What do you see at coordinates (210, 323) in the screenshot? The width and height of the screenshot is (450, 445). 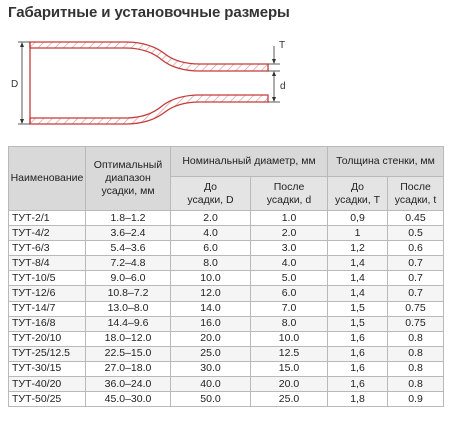 I see `cell-D: 16.0` at bounding box center [210, 323].